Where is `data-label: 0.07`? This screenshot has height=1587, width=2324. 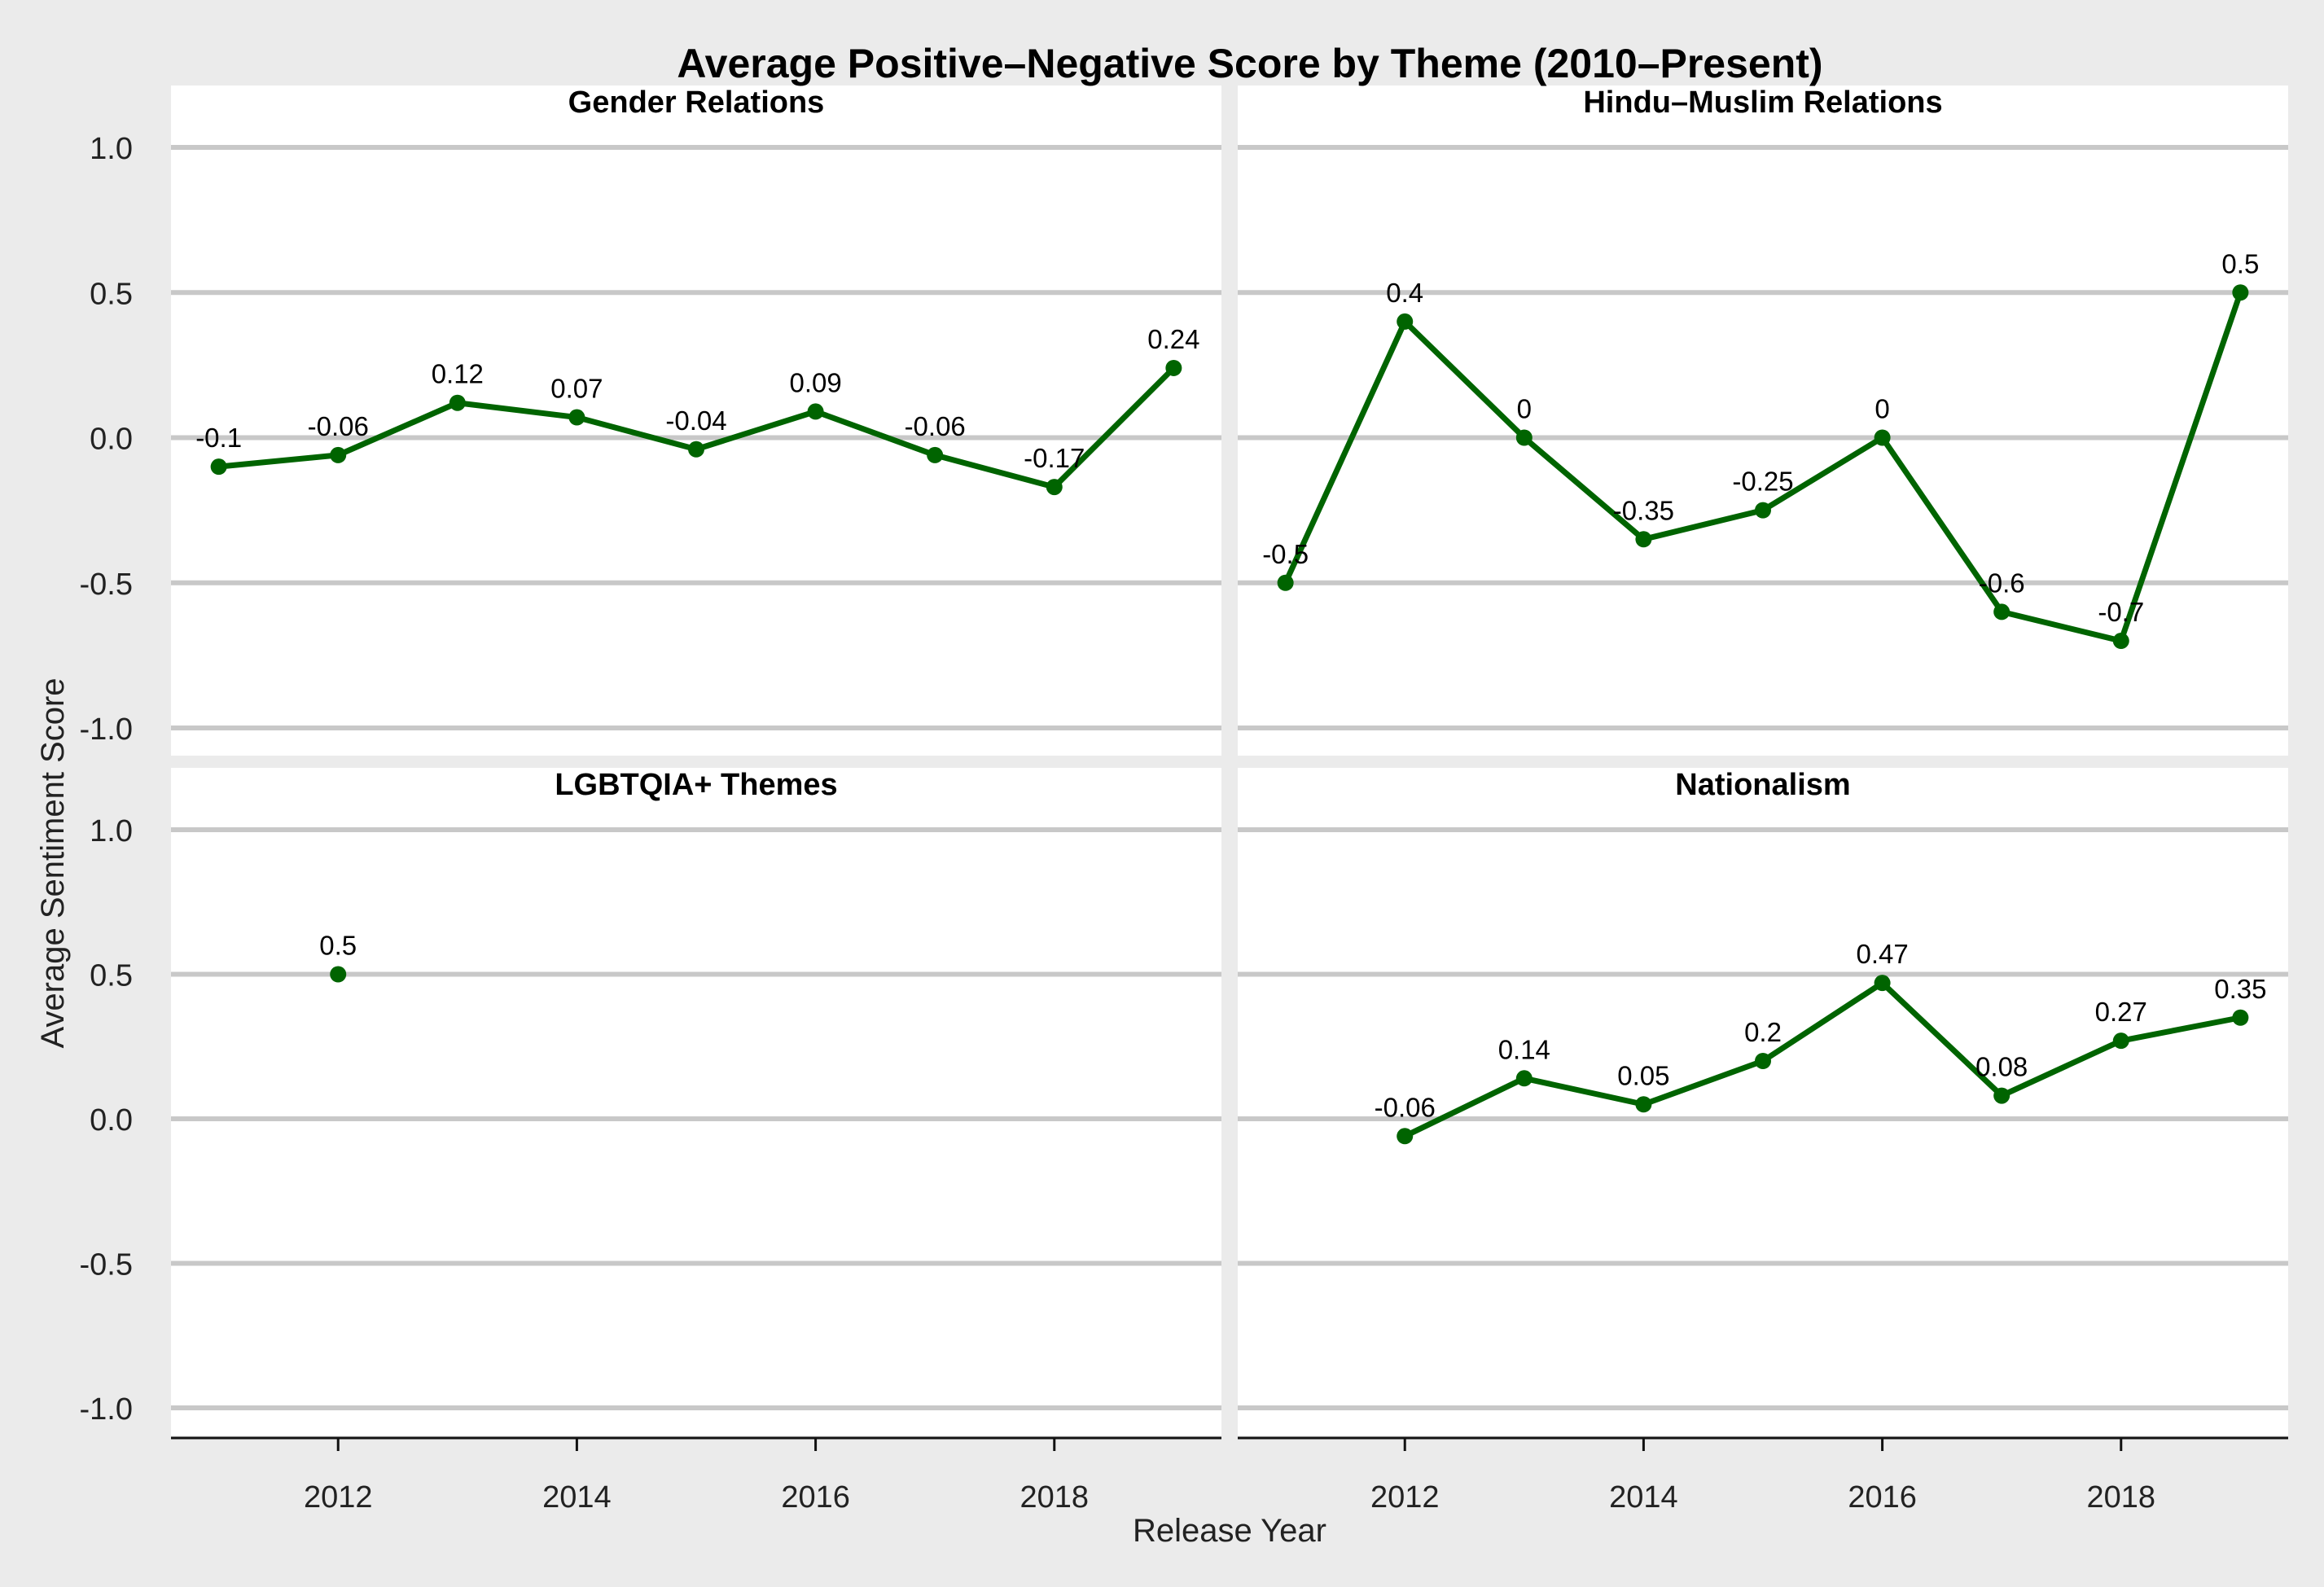 data-label: 0.07 is located at coordinates (576, 389).